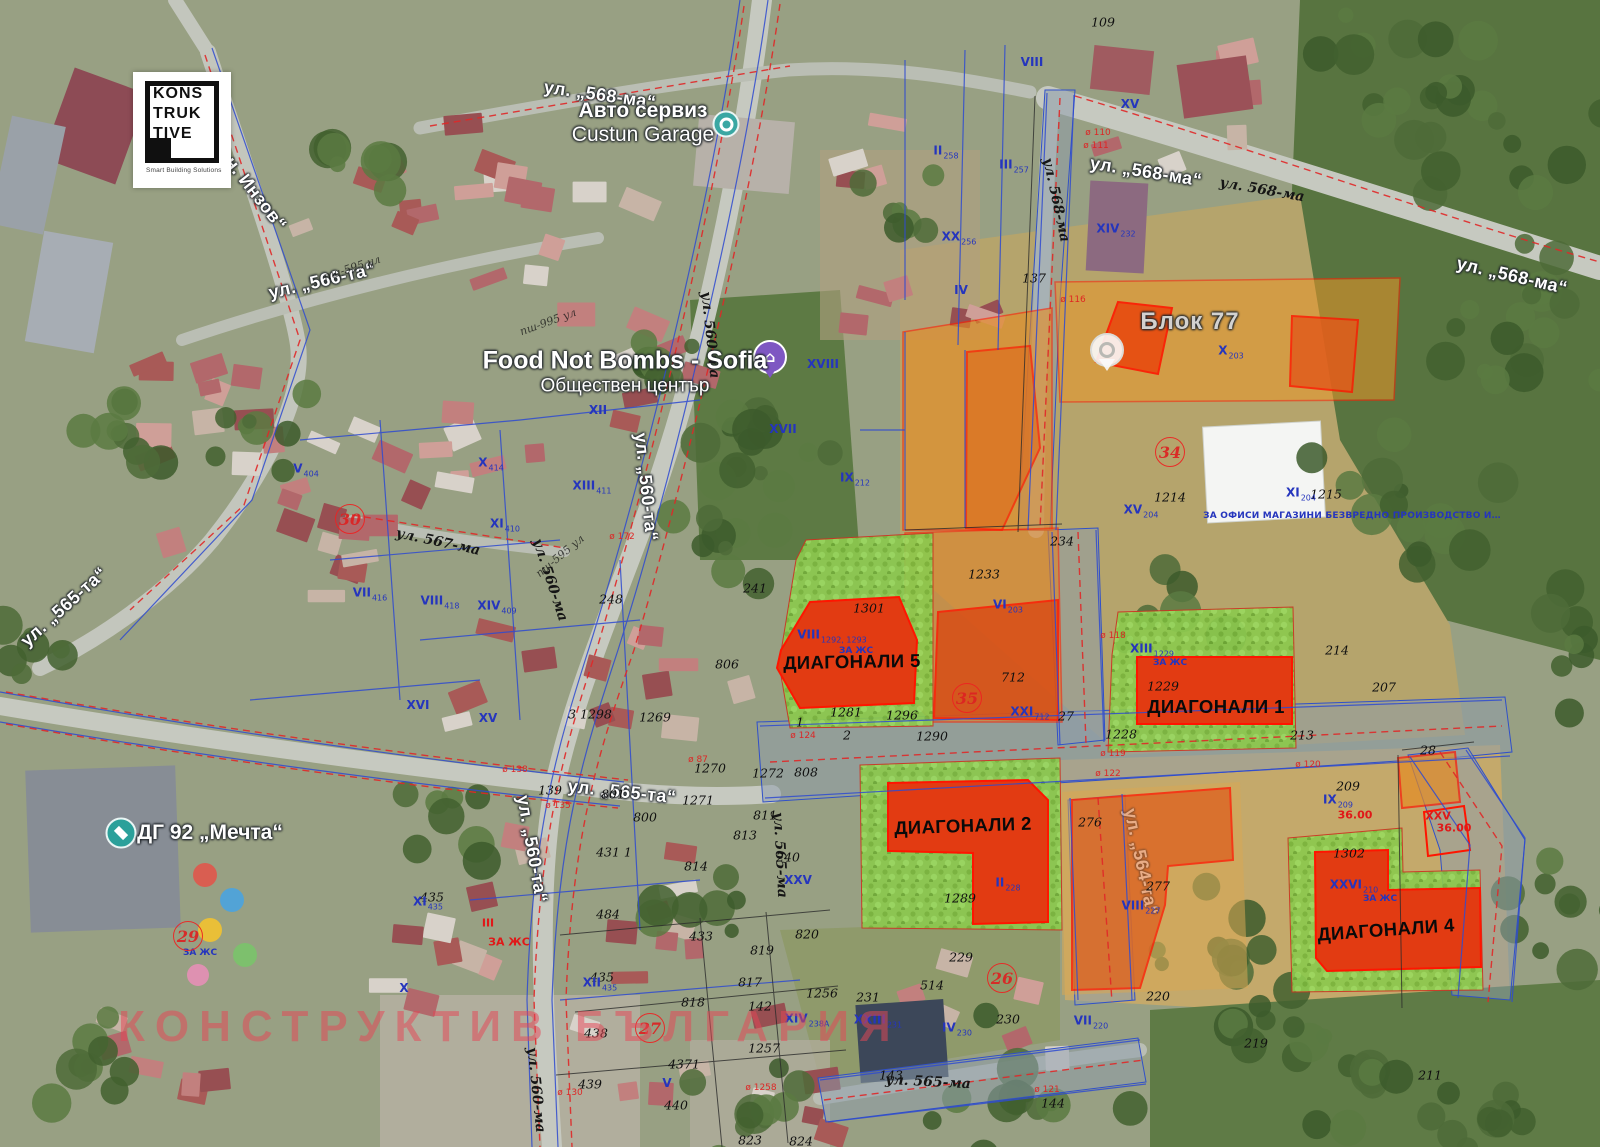 This screenshot has height=1147, width=1600. What do you see at coordinates (1015, 610) in the screenshot?
I see `plot-code-sub: 203` at bounding box center [1015, 610].